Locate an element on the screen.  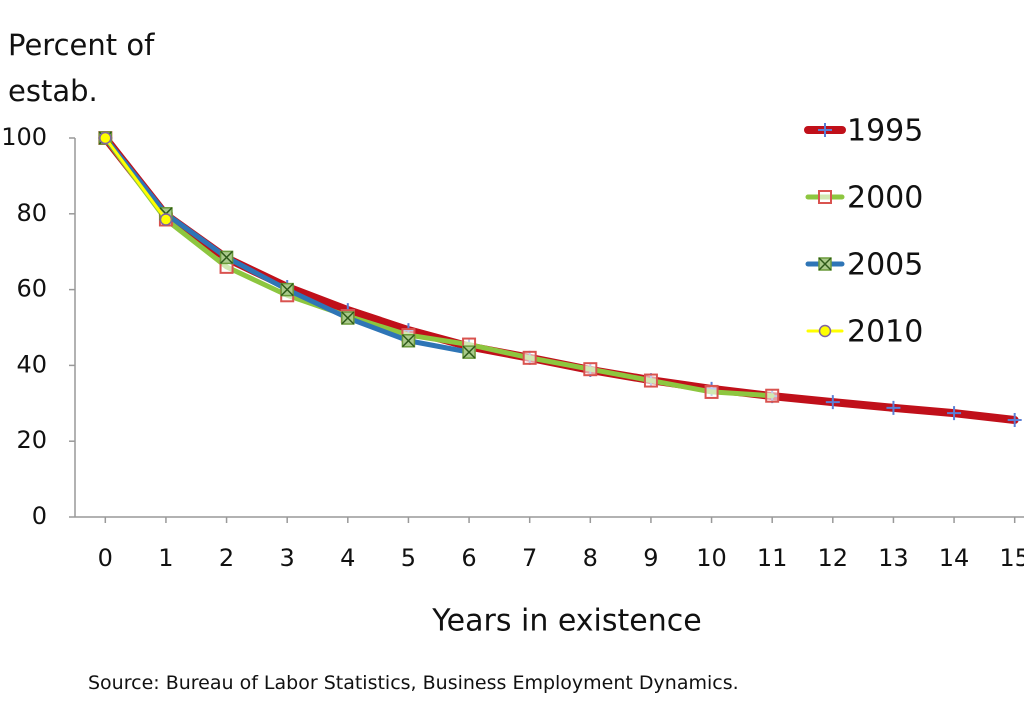
x-tick-label: 4 is located at coordinates (347, 558).